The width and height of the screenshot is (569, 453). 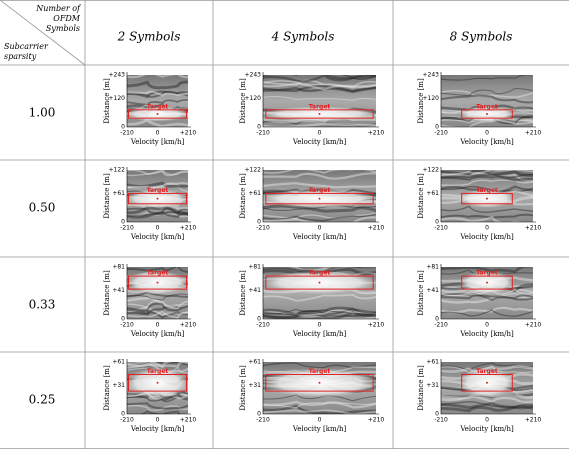 I want to click on corner-bottom: sparsity, so click(x=20, y=56).